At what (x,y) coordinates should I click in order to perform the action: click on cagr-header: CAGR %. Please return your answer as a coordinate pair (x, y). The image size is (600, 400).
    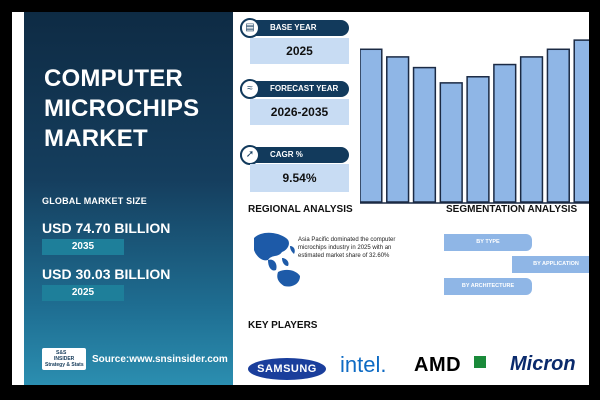
    Looking at the image, I should click on (294, 155).